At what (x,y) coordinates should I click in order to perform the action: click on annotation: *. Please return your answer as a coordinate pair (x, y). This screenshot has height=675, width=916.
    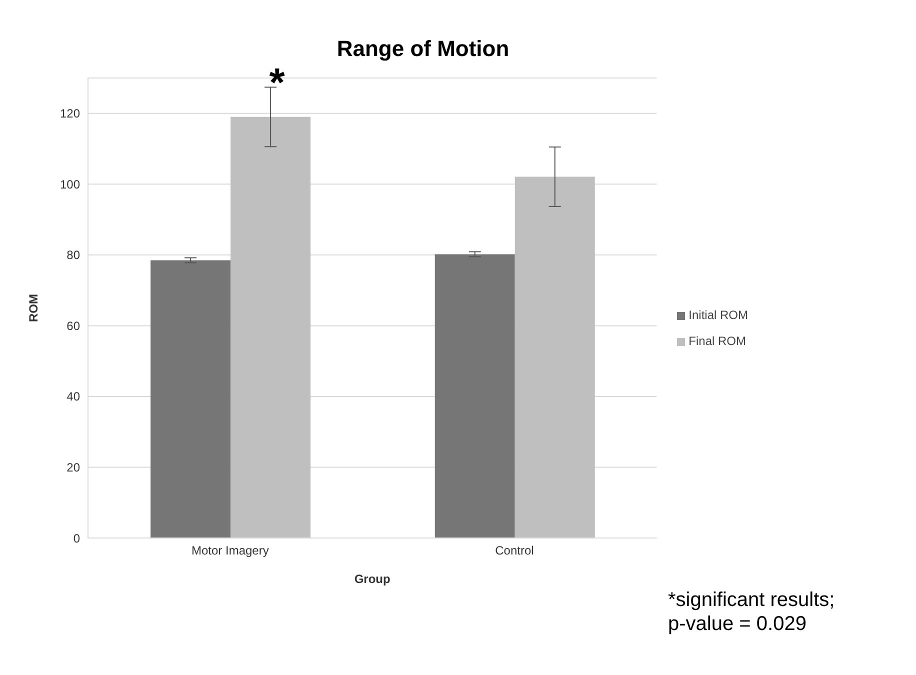
    Looking at the image, I should click on (277, 83).